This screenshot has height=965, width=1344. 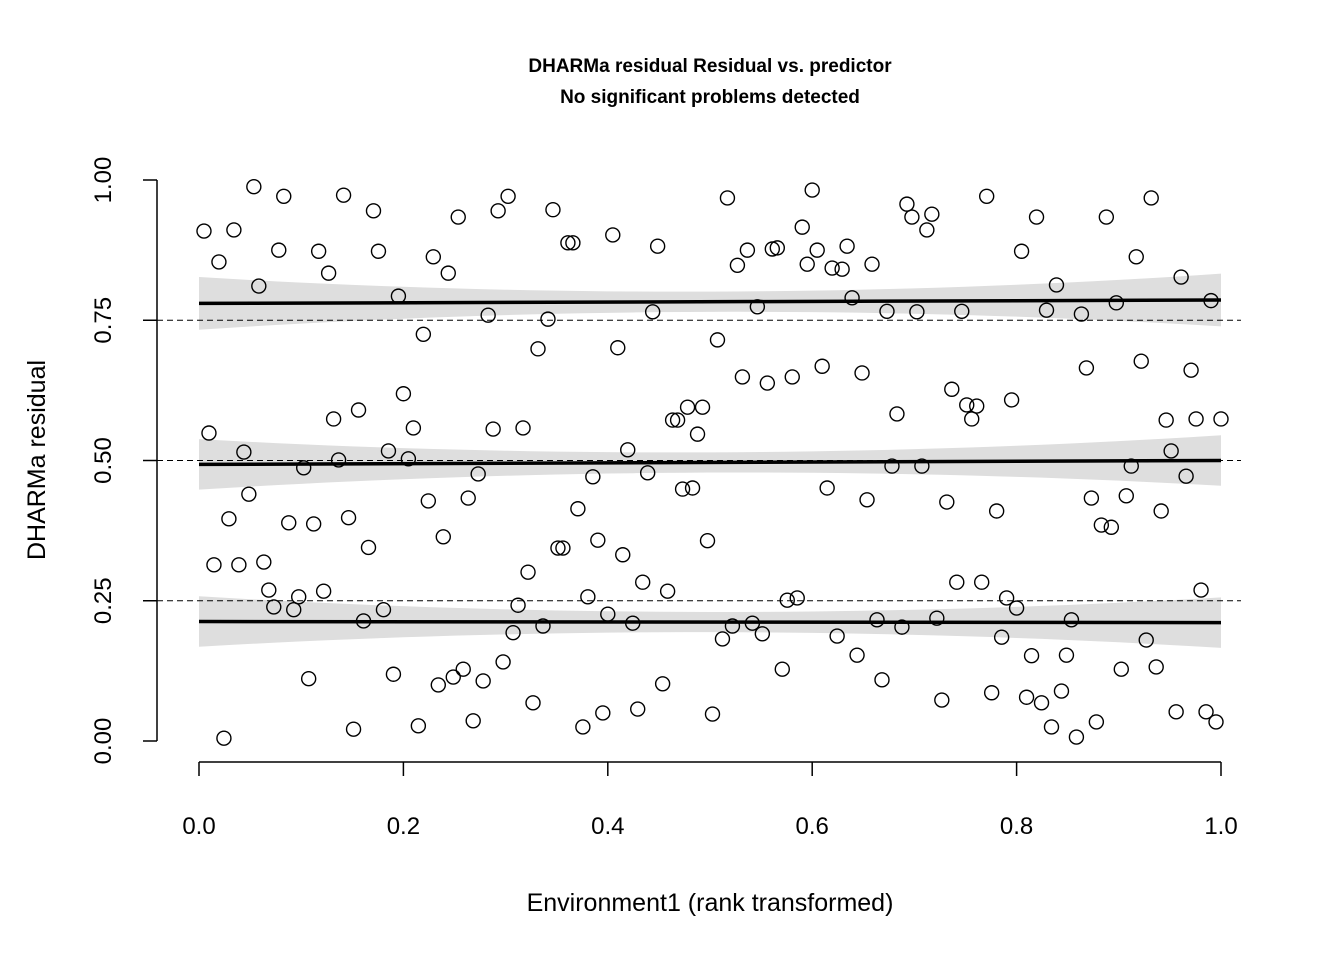 What do you see at coordinates (710, 97) in the screenshot?
I see `chart-subtitle: No significant problems detected` at bounding box center [710, 97].